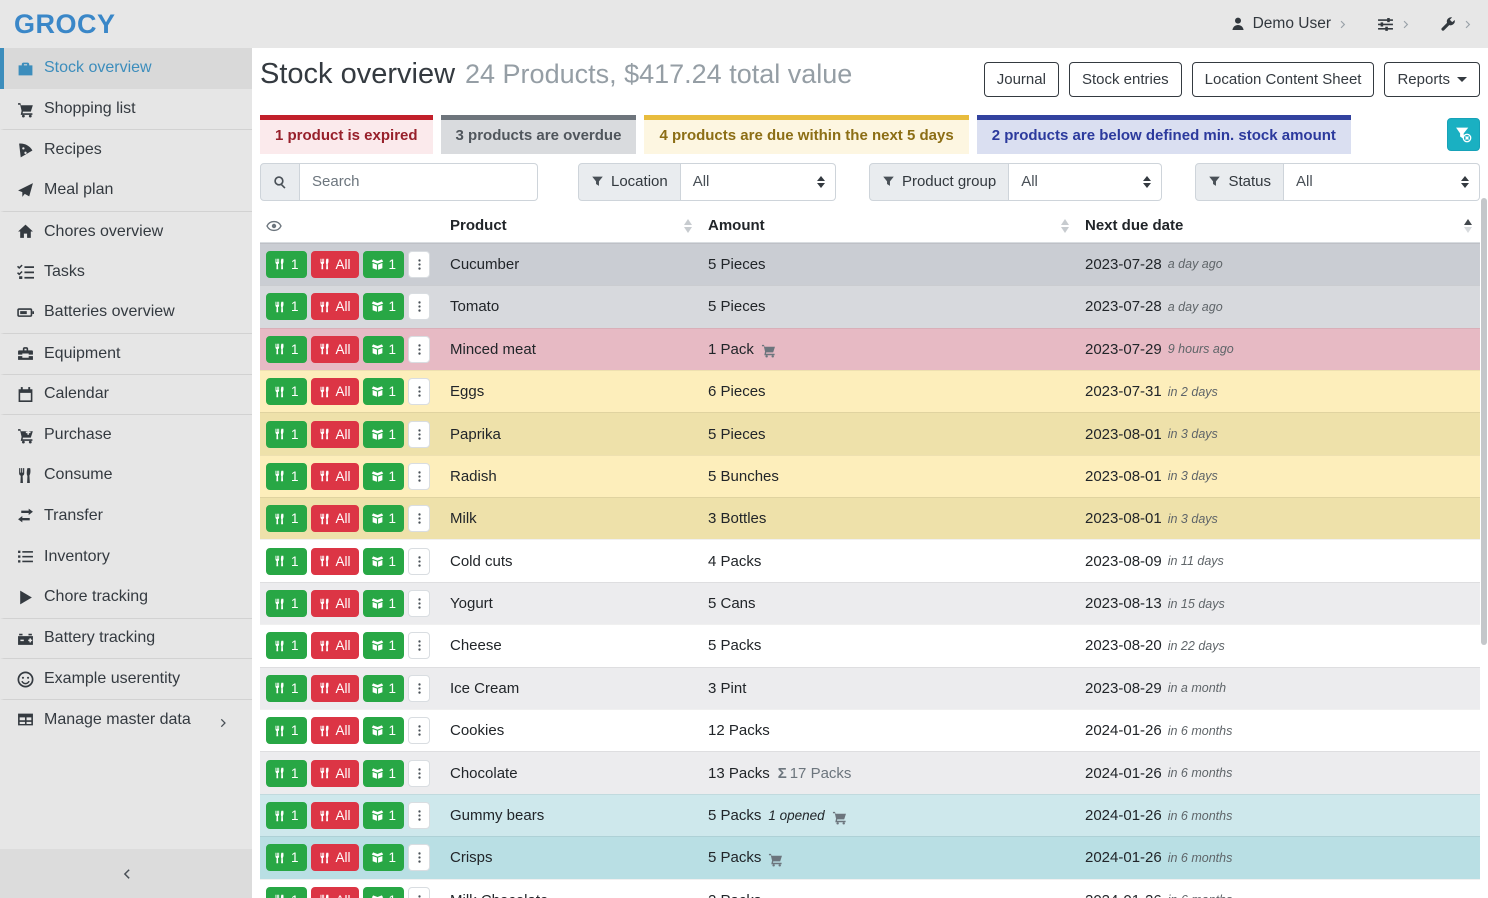 Image resolution: width=1488 pixels, height=898 pixels. I want to click on sidebar-collapse-button, so click(126, 873).